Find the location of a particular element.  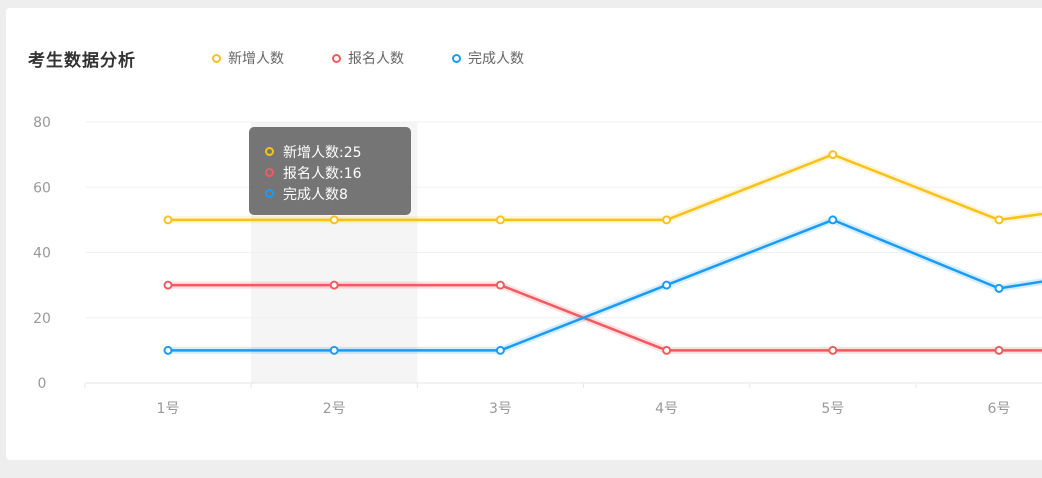

x-tick-label: 5号 is located at coordinates (832, 409).